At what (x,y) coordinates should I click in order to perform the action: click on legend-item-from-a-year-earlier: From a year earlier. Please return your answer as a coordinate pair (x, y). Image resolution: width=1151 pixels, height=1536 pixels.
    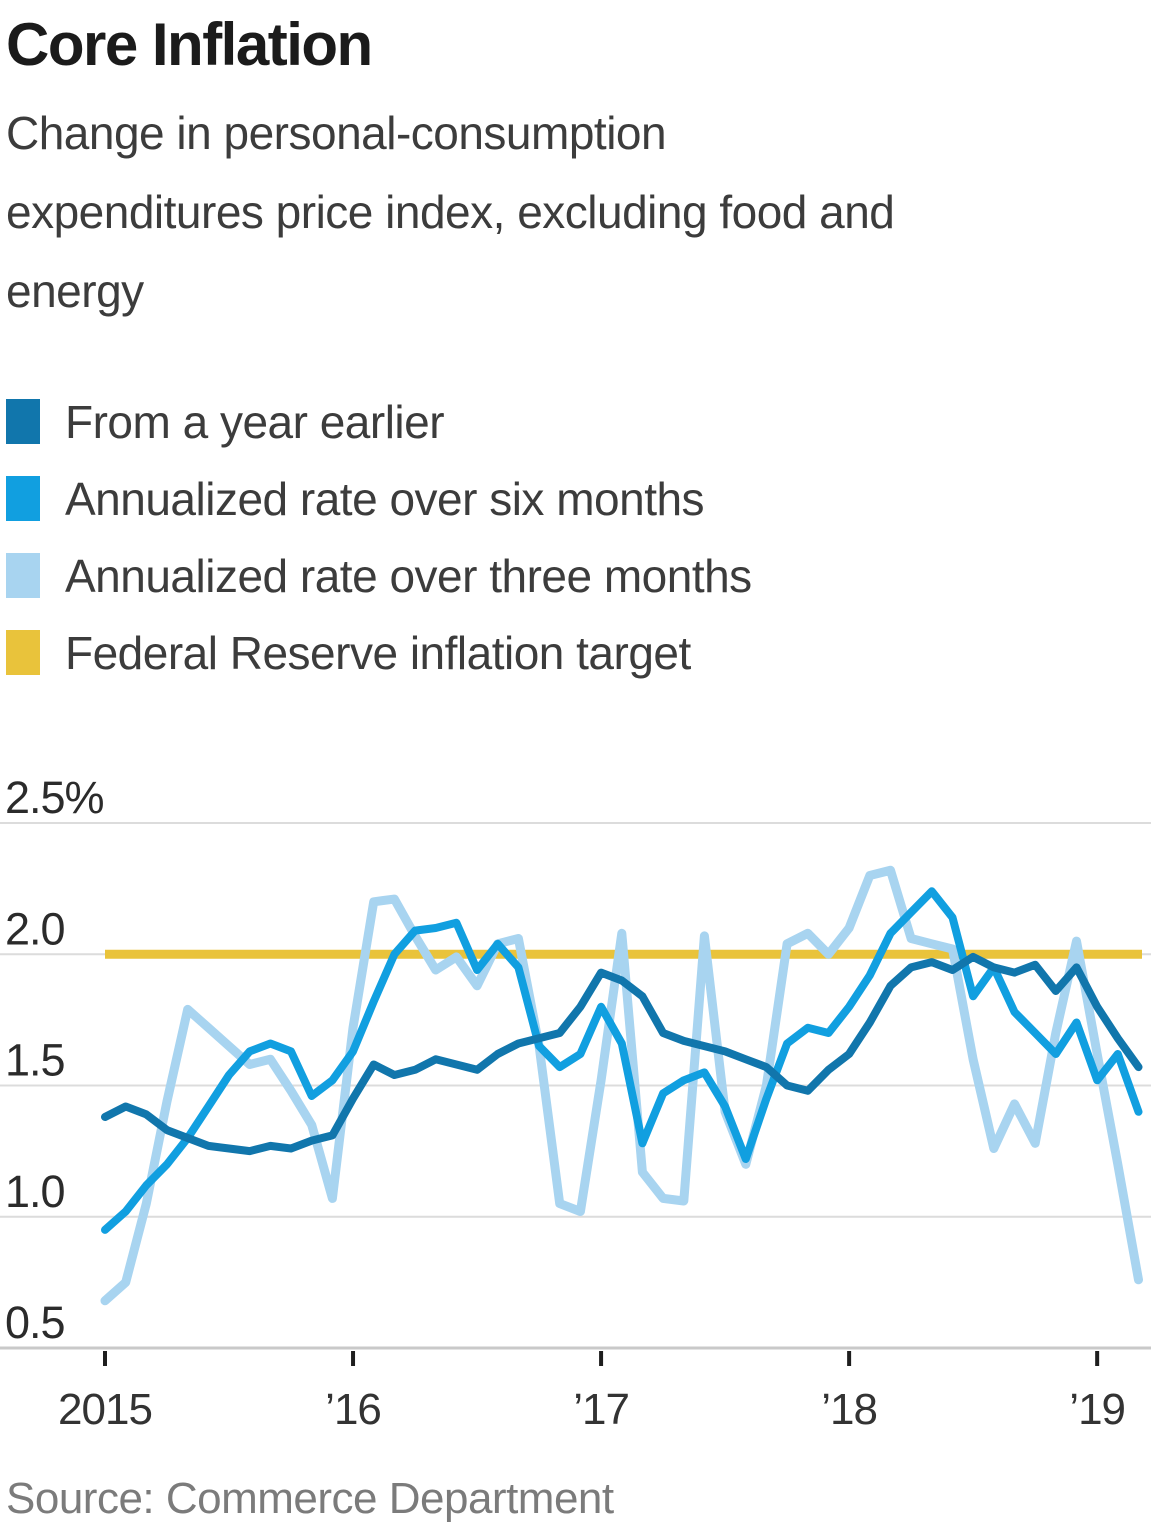
    Looking at the image, I should click on (379, 421).